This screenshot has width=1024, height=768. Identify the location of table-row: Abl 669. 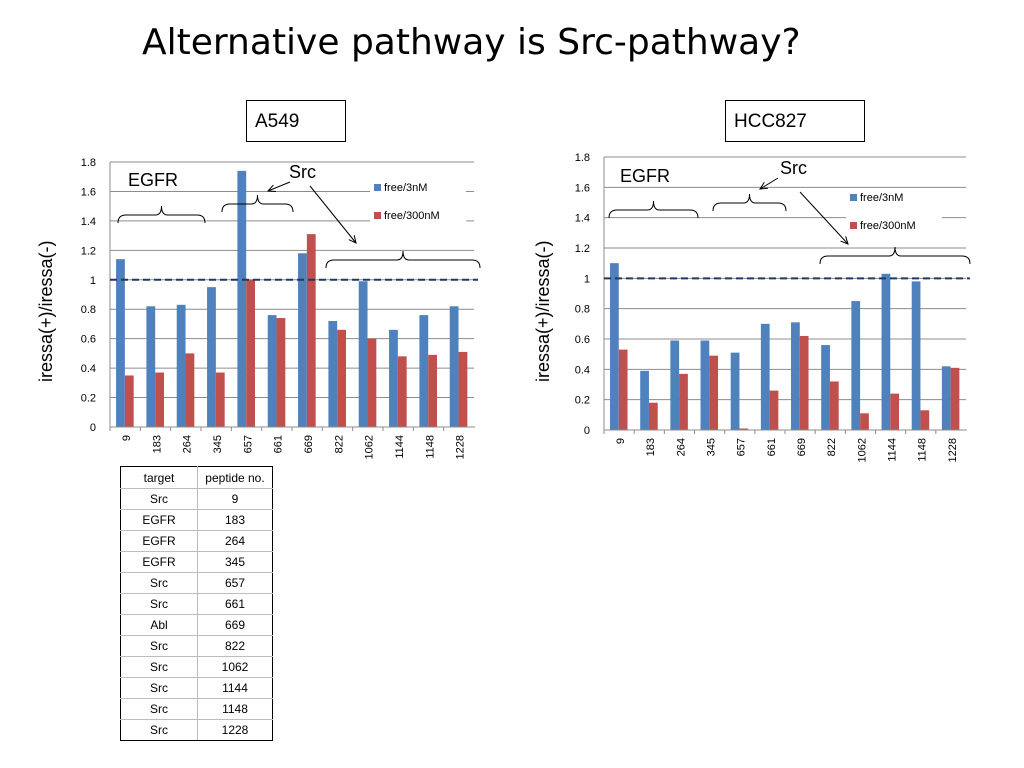
(196, 625).